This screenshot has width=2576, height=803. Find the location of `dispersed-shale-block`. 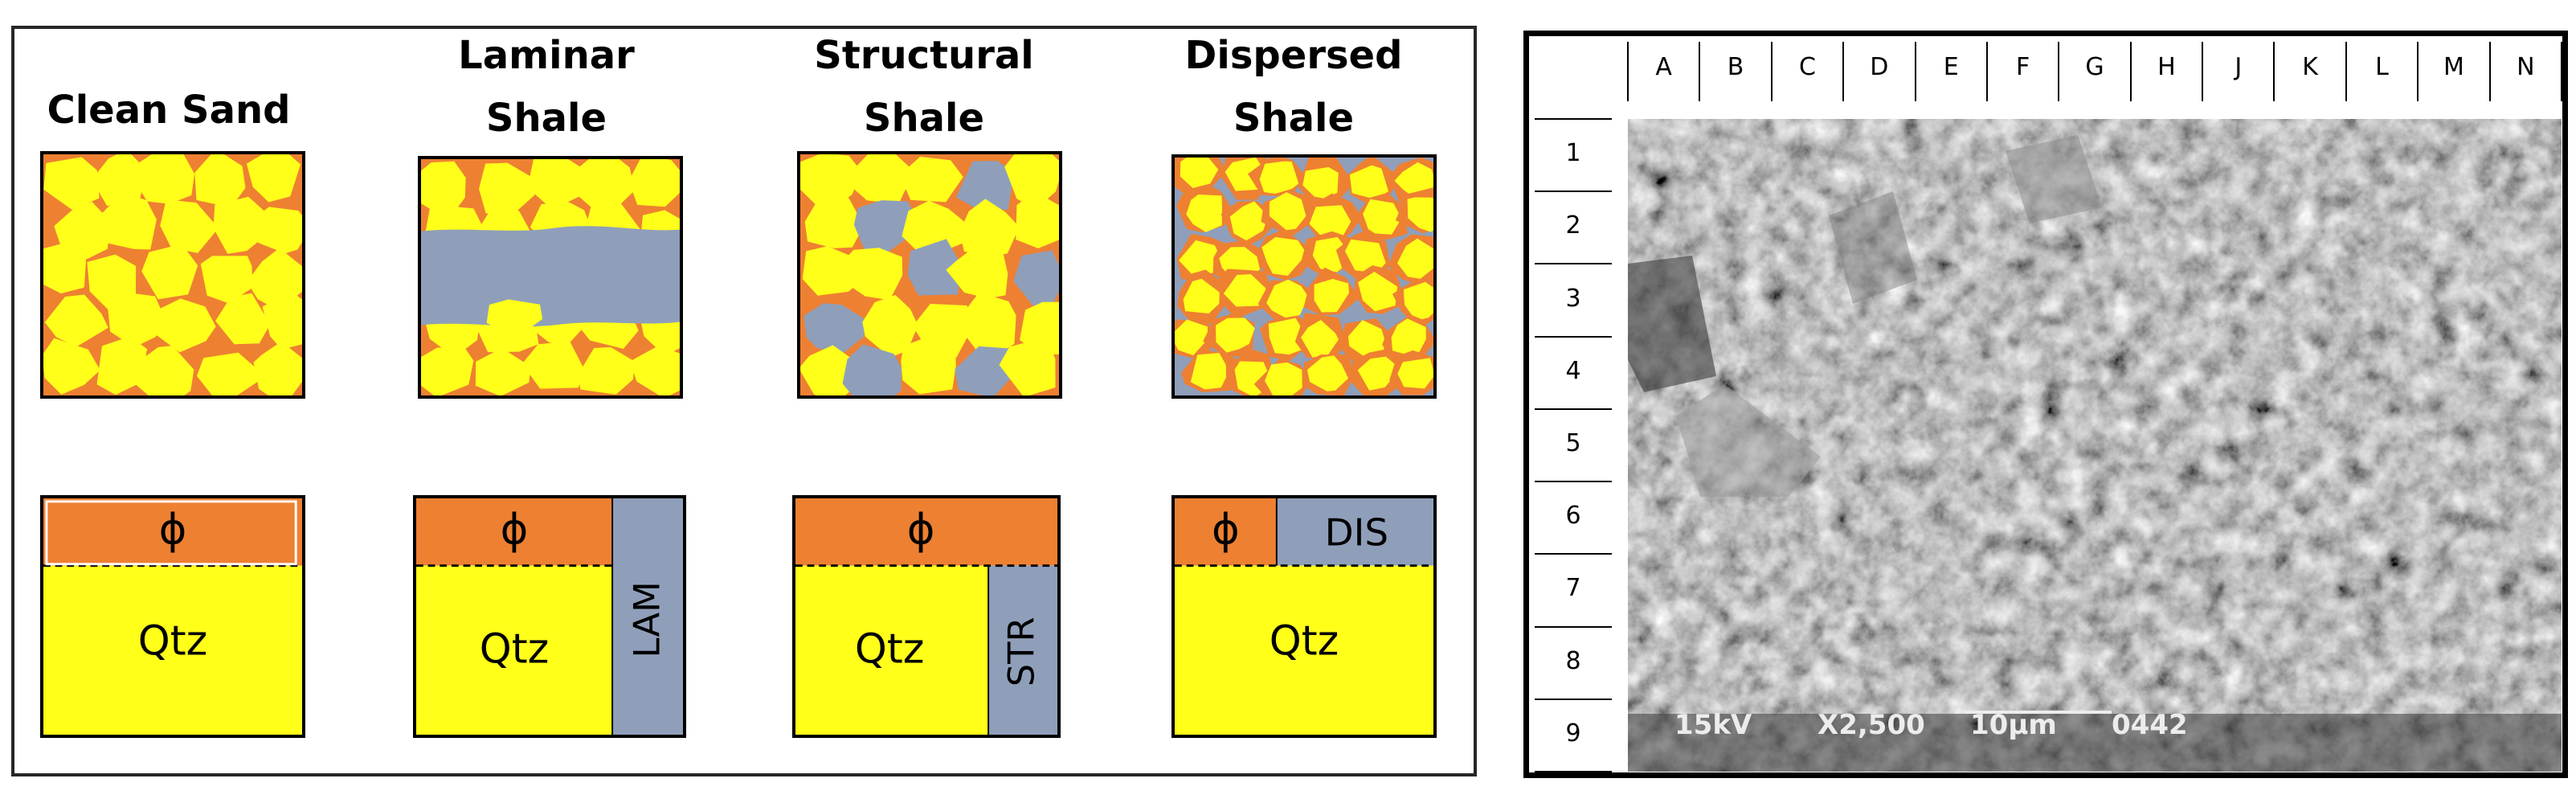

dispersed-shale-block is located at coordinates (1354, 532).